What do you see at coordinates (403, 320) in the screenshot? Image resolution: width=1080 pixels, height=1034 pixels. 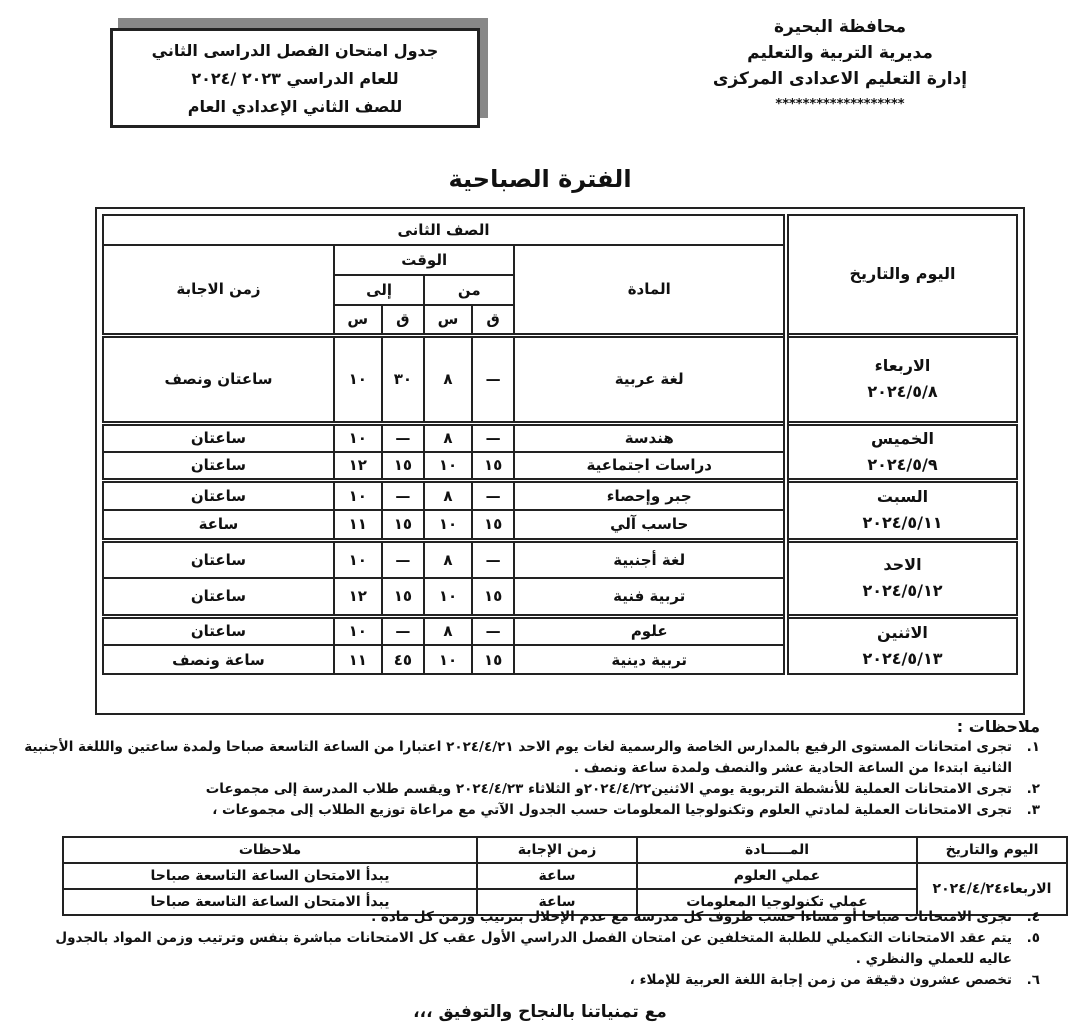 I see `header-to-minute: ق` at bounding box center [403, 320].